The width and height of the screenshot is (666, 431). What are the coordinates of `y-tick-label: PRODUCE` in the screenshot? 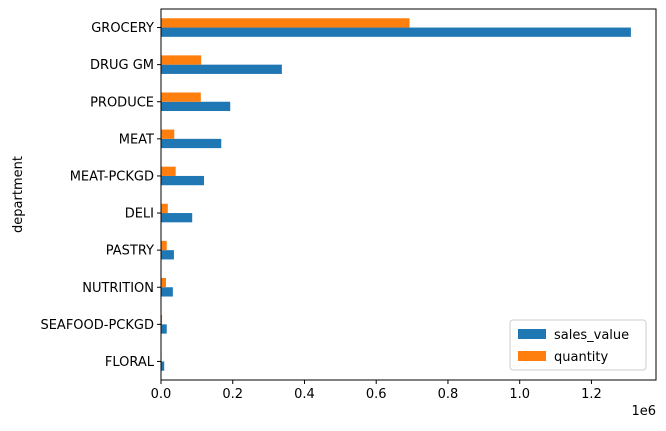 It's located at (122, 102).